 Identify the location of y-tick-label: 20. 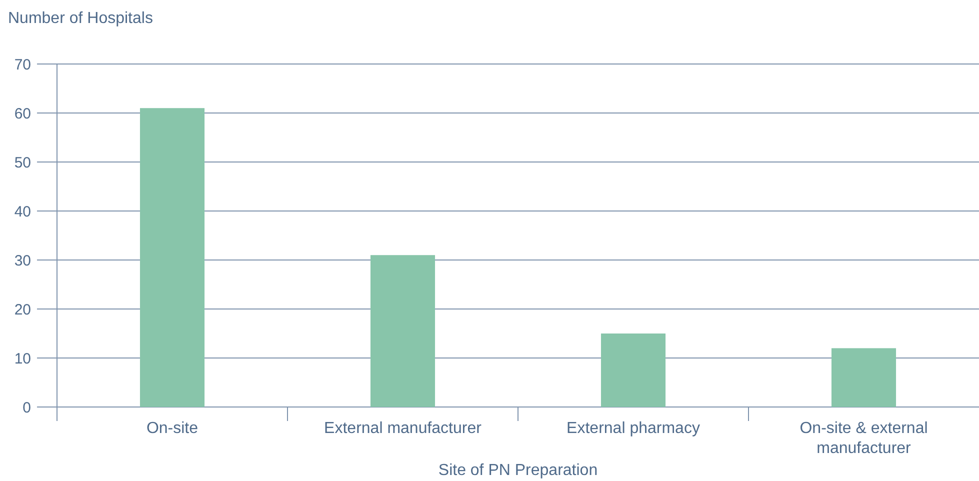
(22, 309).